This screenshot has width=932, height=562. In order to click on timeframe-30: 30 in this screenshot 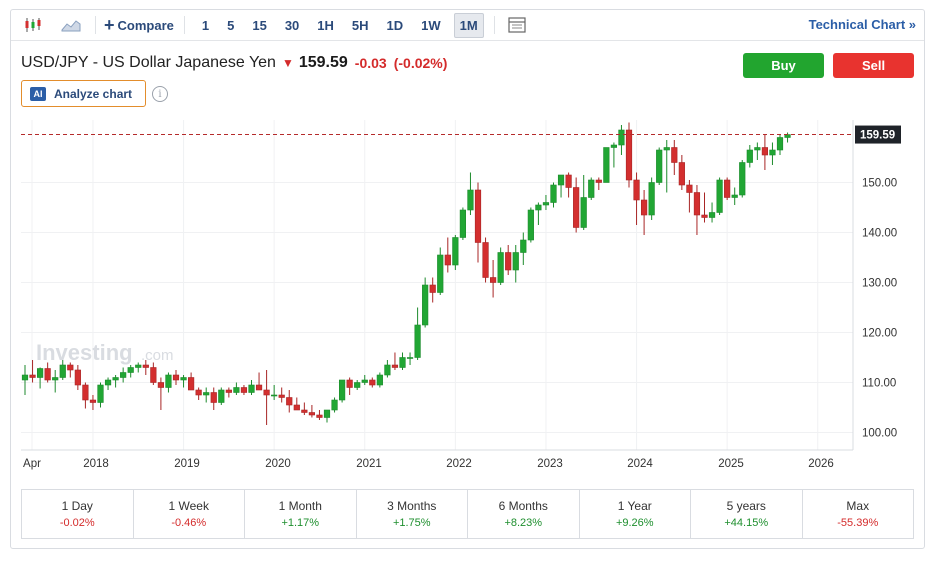, I will do `click(292, 25)`.